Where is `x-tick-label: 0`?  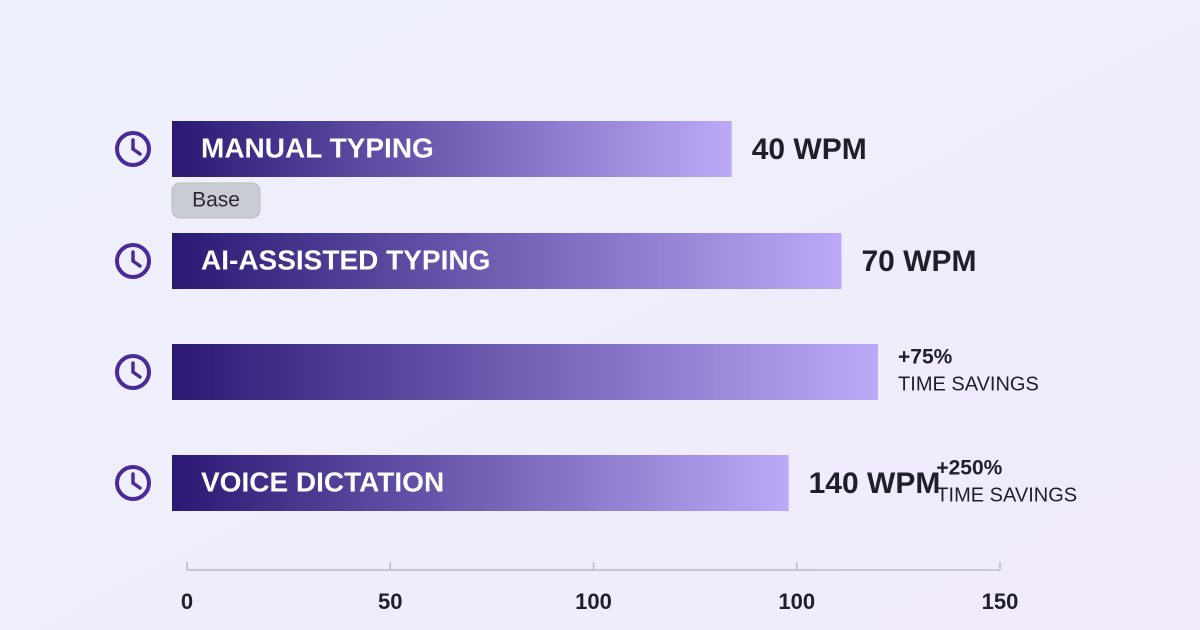
x-tick-label: 0 is located at coordinates (187, 601).